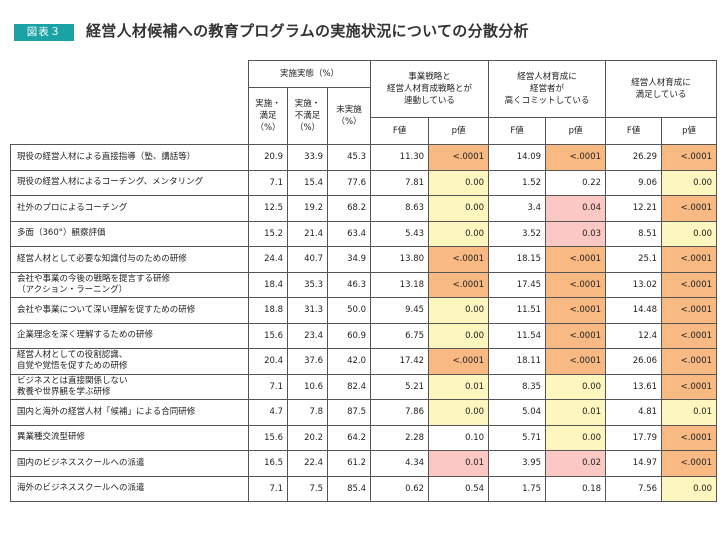 The image size is (727, 539). I want to click on row-label: 国内と海外の経営人材「候補」による合同研修, so click(129, 412).